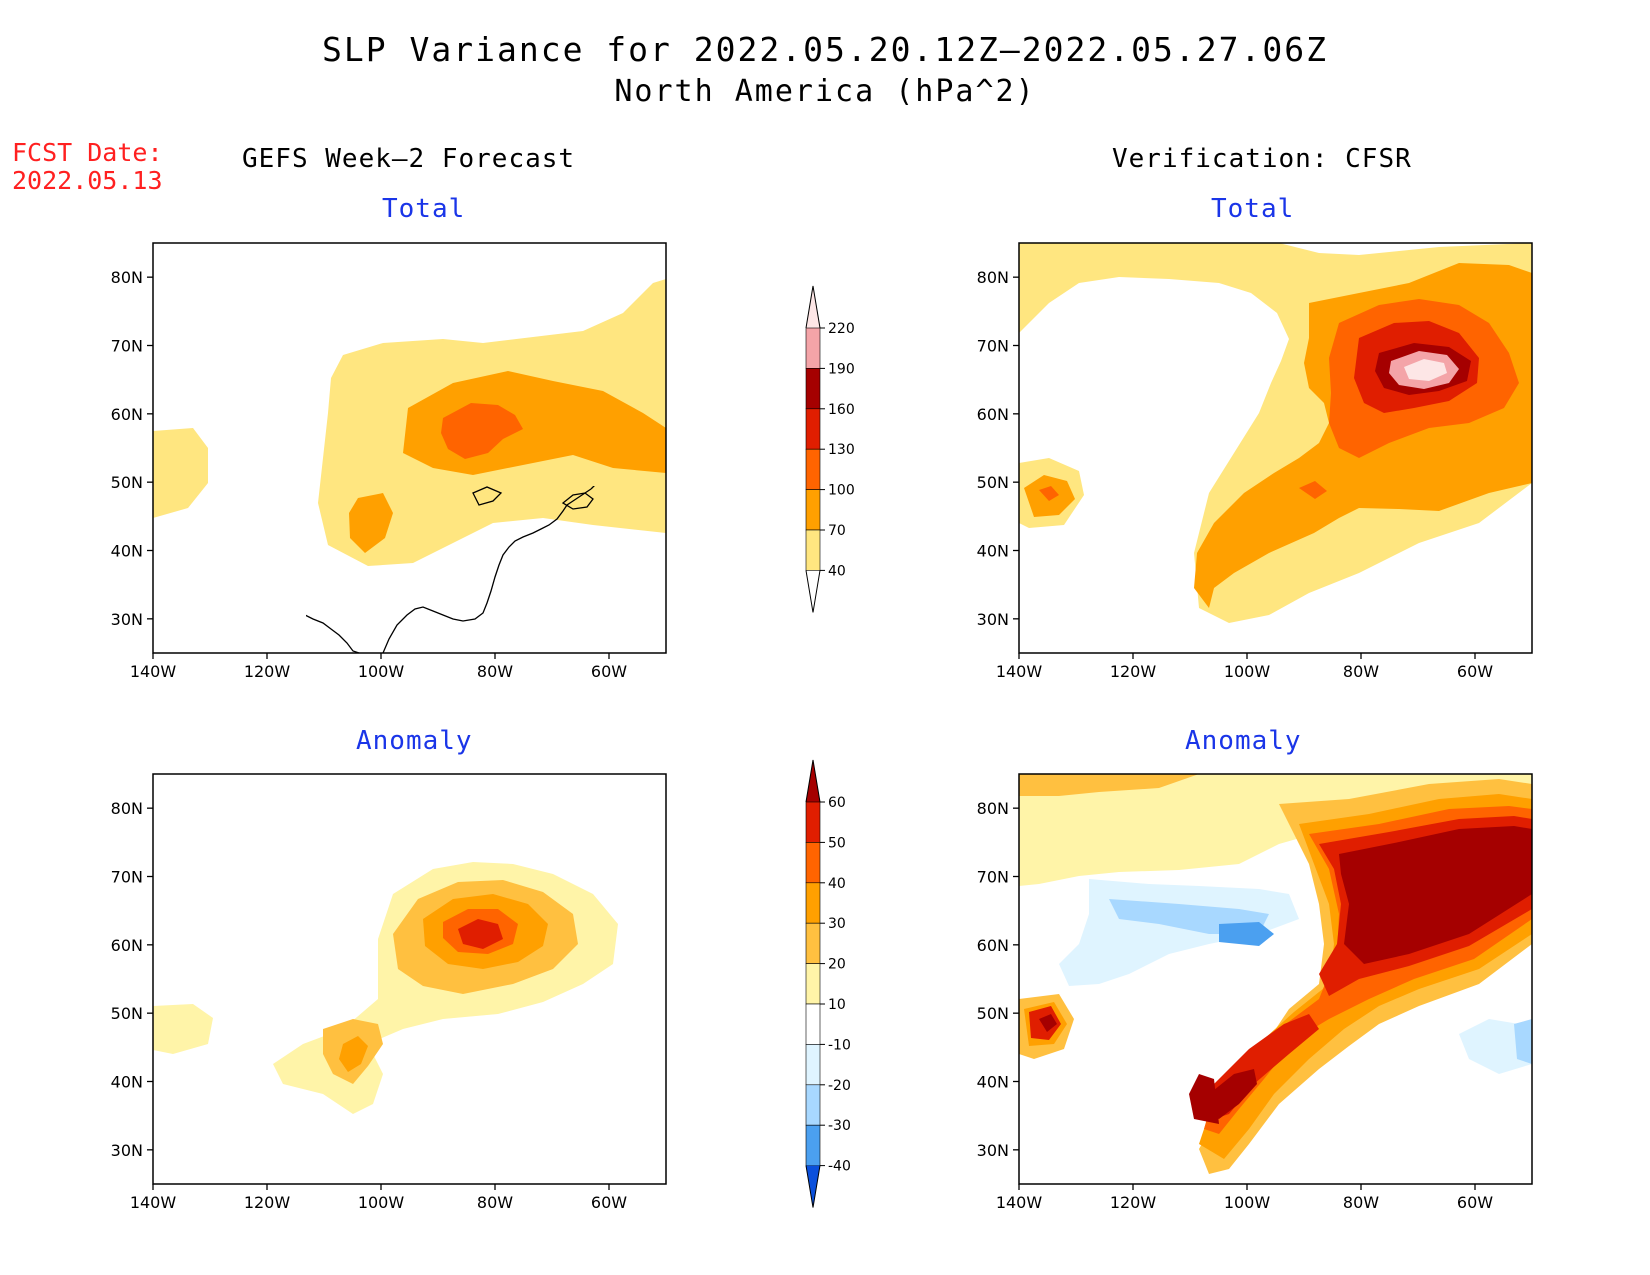 This screenshot has width=1650, height=1275. I want to click on total-colorbar-label: 130, so click(841, 450).